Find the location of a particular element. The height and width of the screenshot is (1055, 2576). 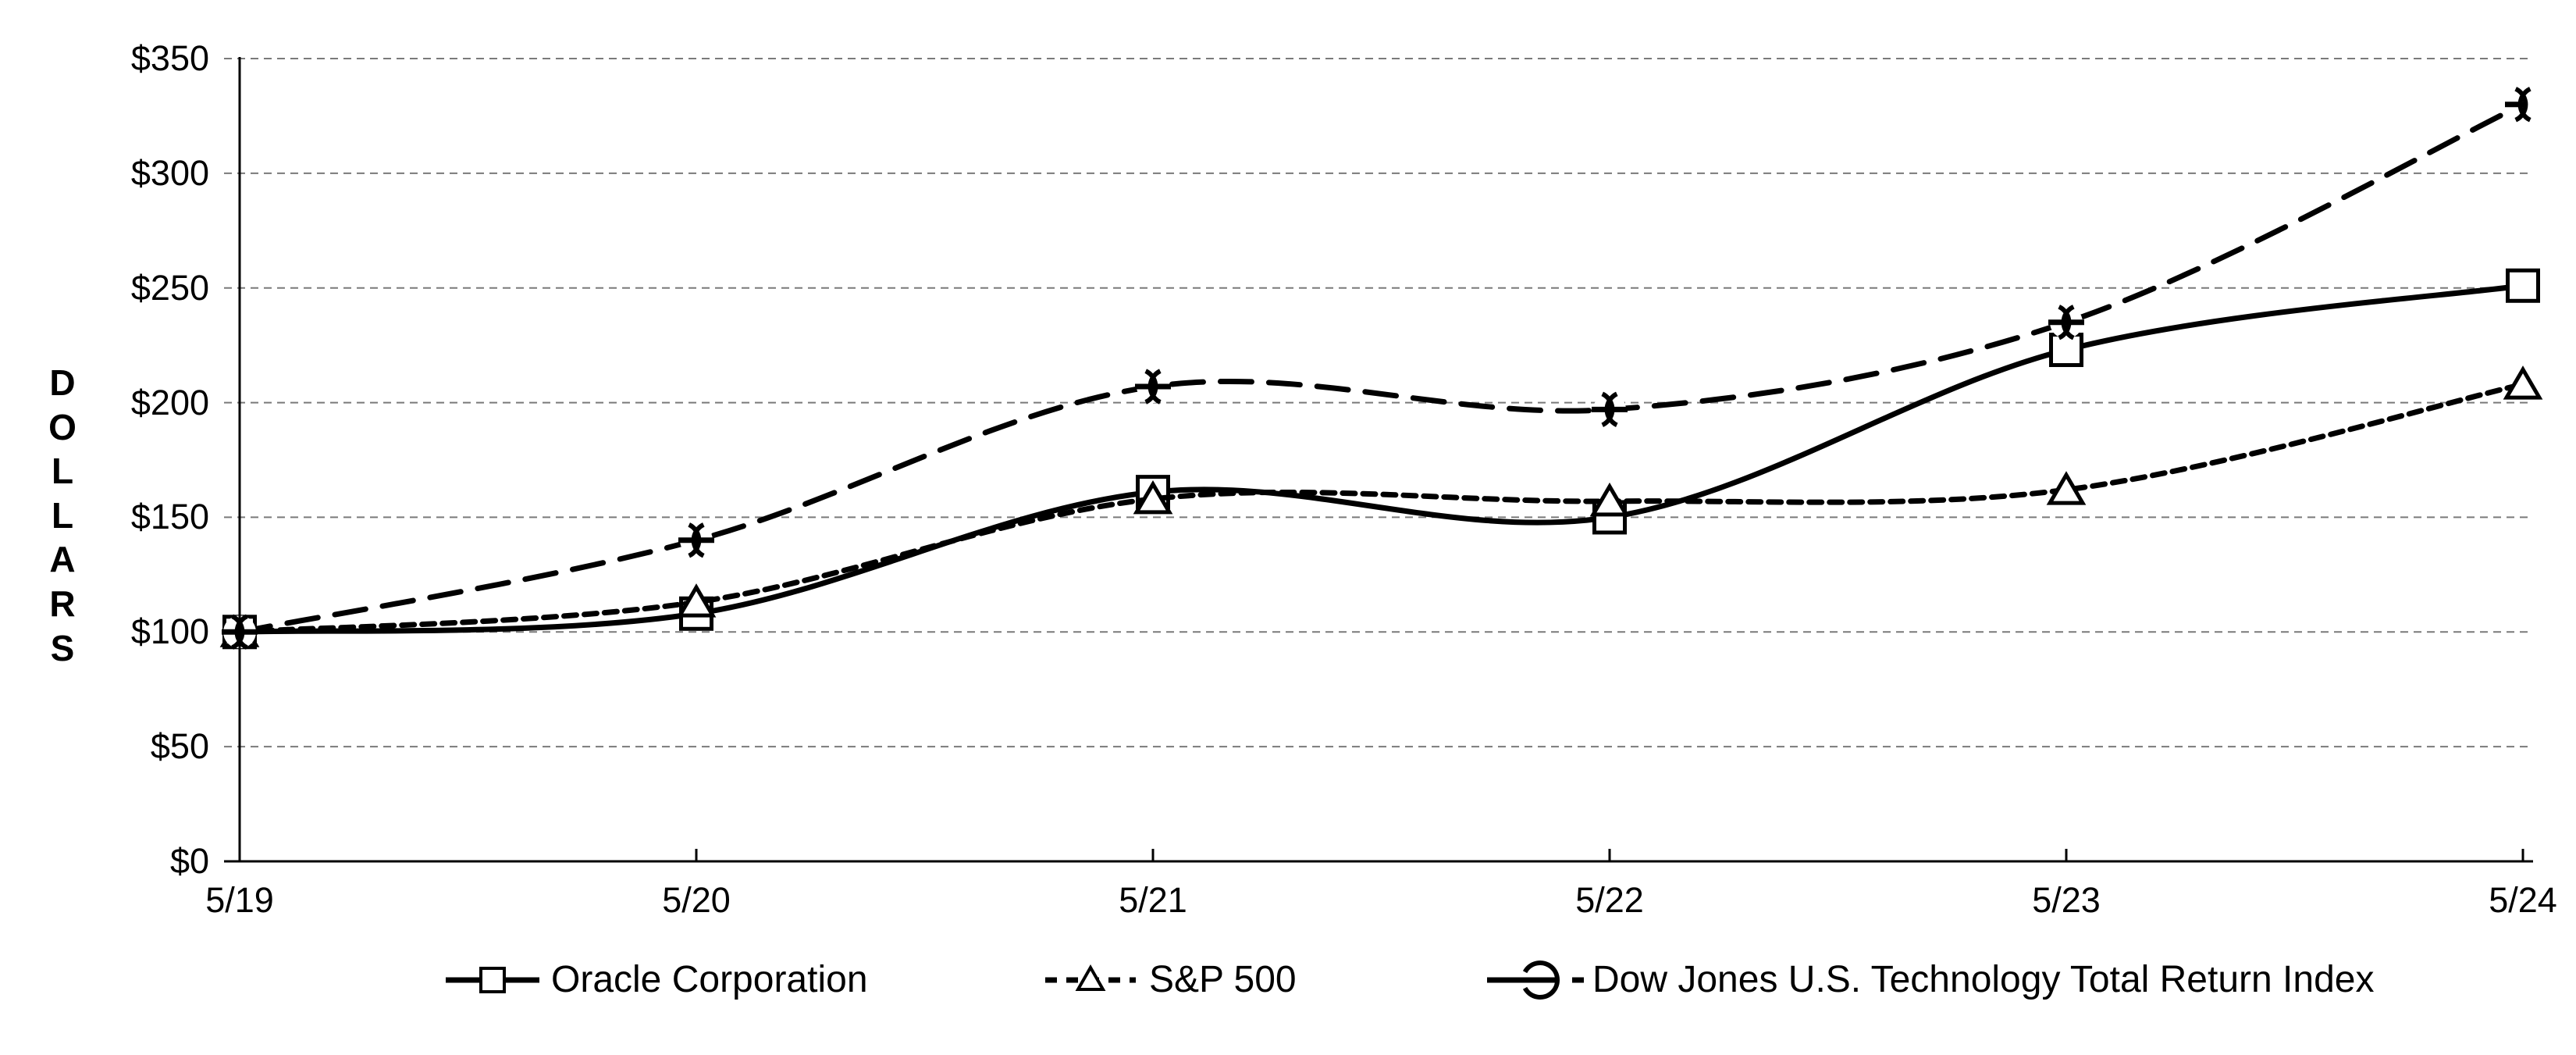

legend-circle-marker is located at coordinates (1541, 980).